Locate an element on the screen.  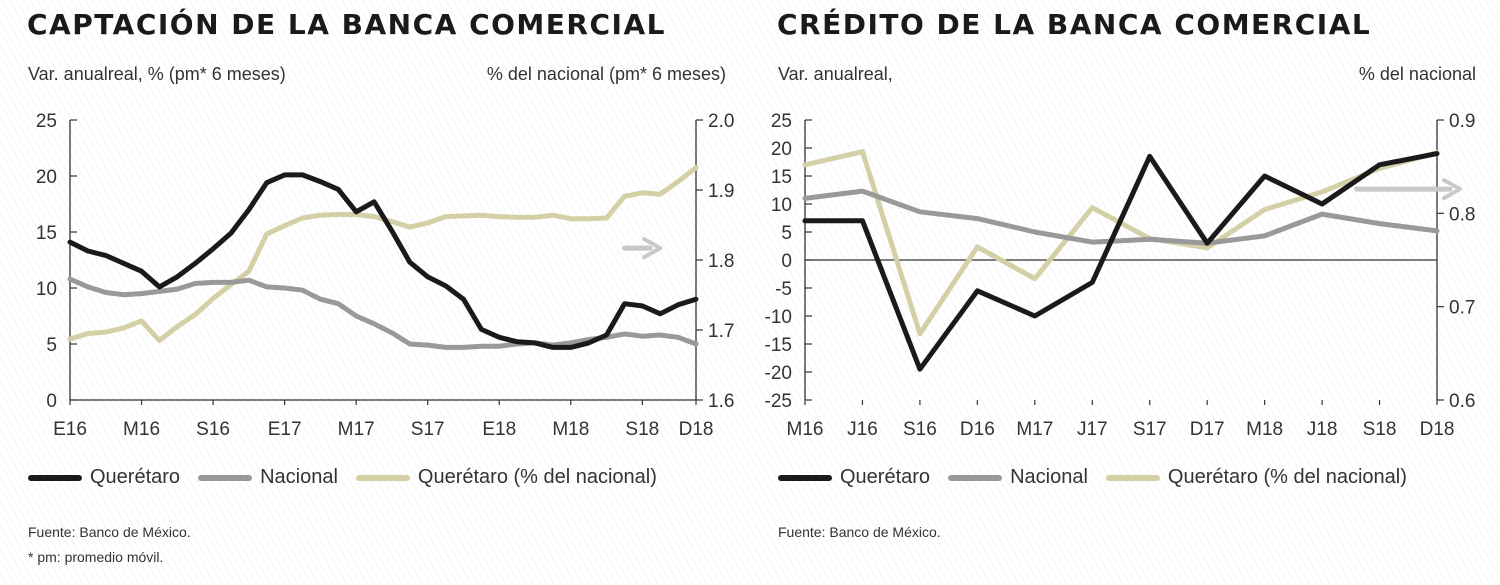
right-y-tick-label: 0.9 is located at coordinates (1462, 121).